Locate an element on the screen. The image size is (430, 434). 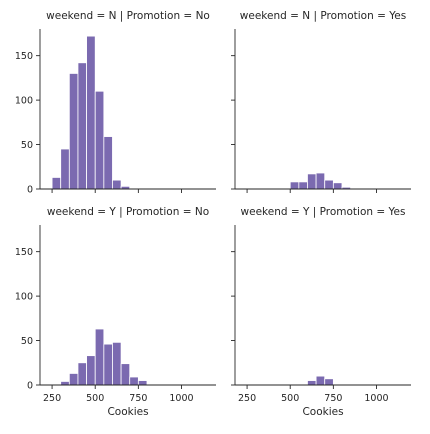
panel-title: weekend = Y | Promotion = Yes is located at coordinates (323, 212).